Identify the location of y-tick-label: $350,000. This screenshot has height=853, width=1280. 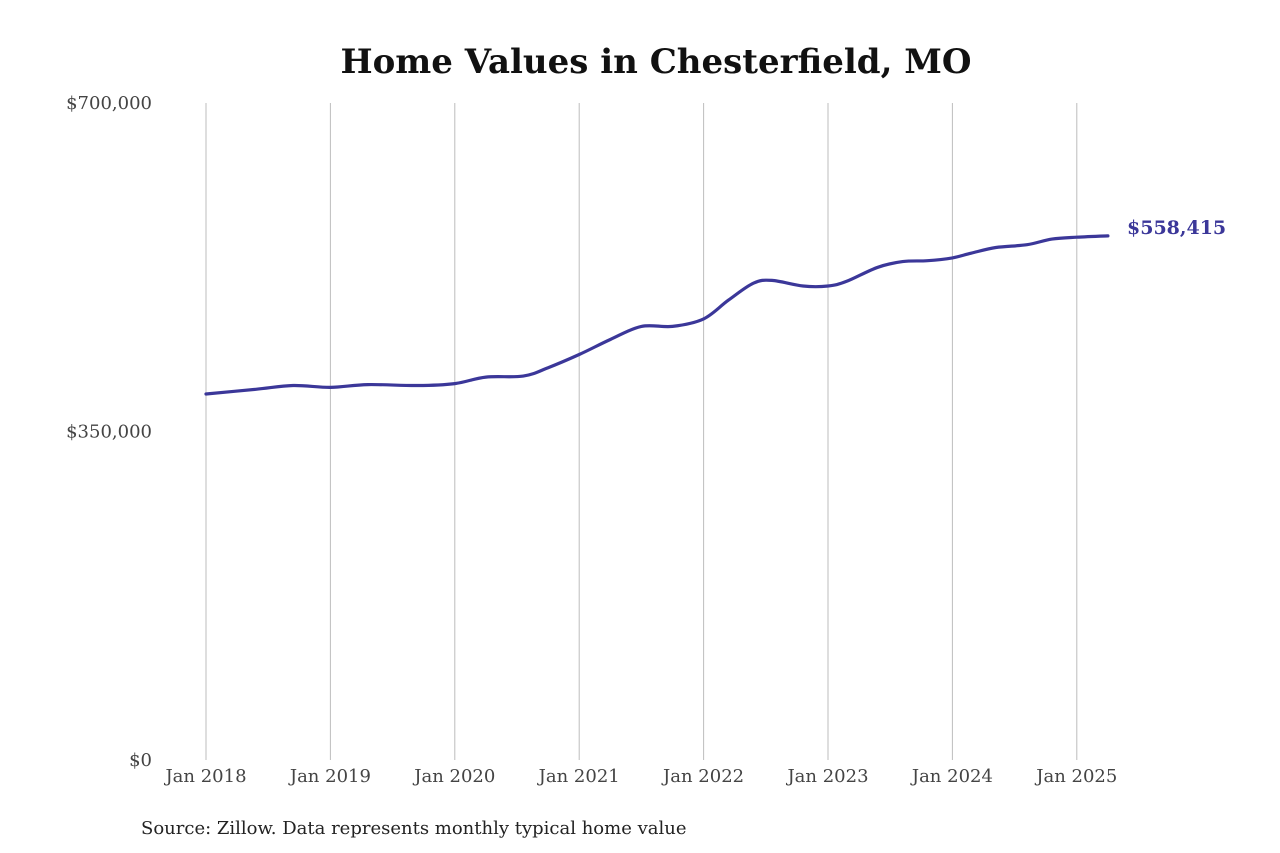
(109, 432).